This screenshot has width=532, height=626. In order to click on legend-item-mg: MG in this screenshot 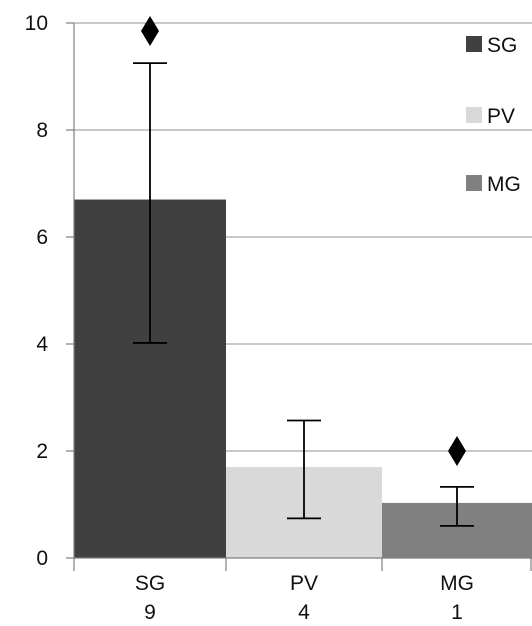, I will do `click(493, 184)`.